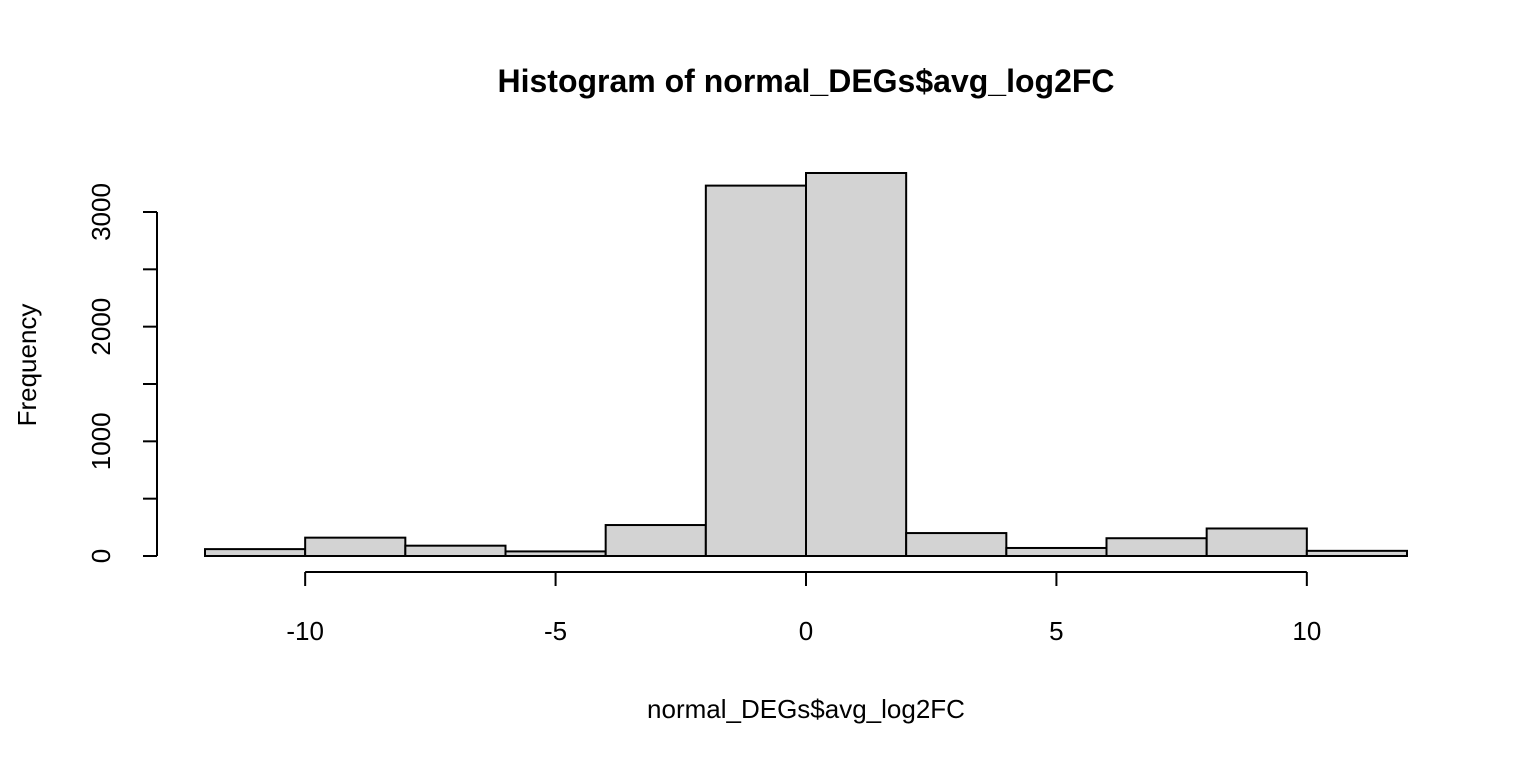 The width and height of the screenshot is (1536, 768). I want to click on y-axis: 0 1000 2000 3000, so click(122, 373).